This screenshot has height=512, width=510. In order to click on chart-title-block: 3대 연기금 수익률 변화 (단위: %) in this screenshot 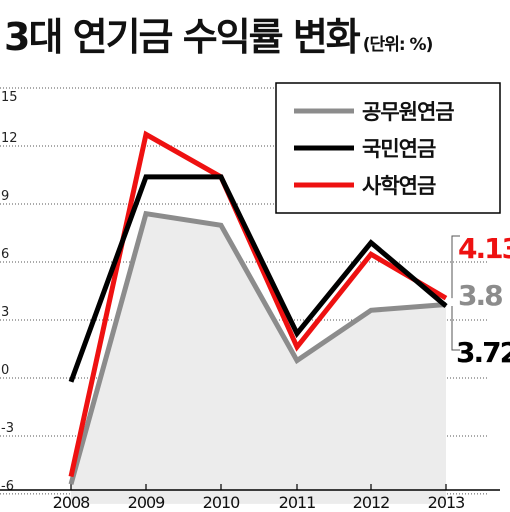, I will do `click(219, 33)`.